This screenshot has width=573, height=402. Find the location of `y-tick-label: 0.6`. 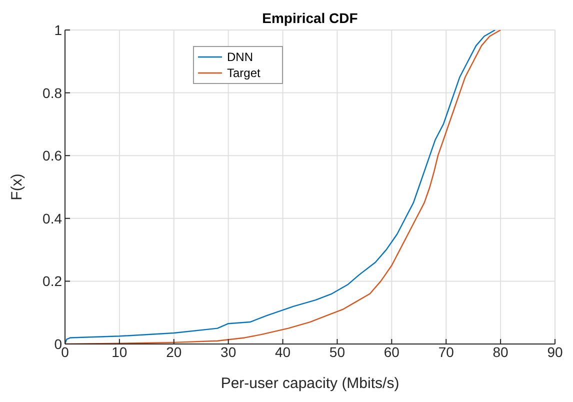

y-tick-label: 0.6 is located at coordinates (52, 156).